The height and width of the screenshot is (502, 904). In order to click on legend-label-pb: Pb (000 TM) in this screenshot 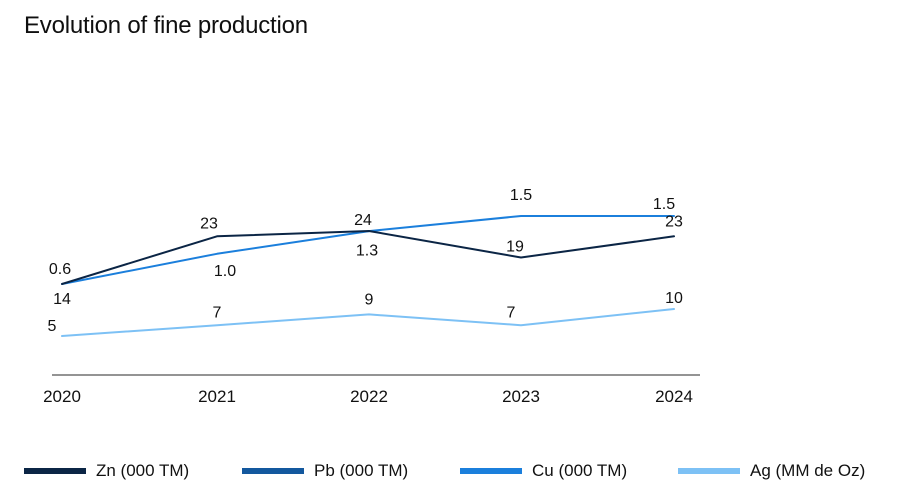, I will do `click(361, 470)`.